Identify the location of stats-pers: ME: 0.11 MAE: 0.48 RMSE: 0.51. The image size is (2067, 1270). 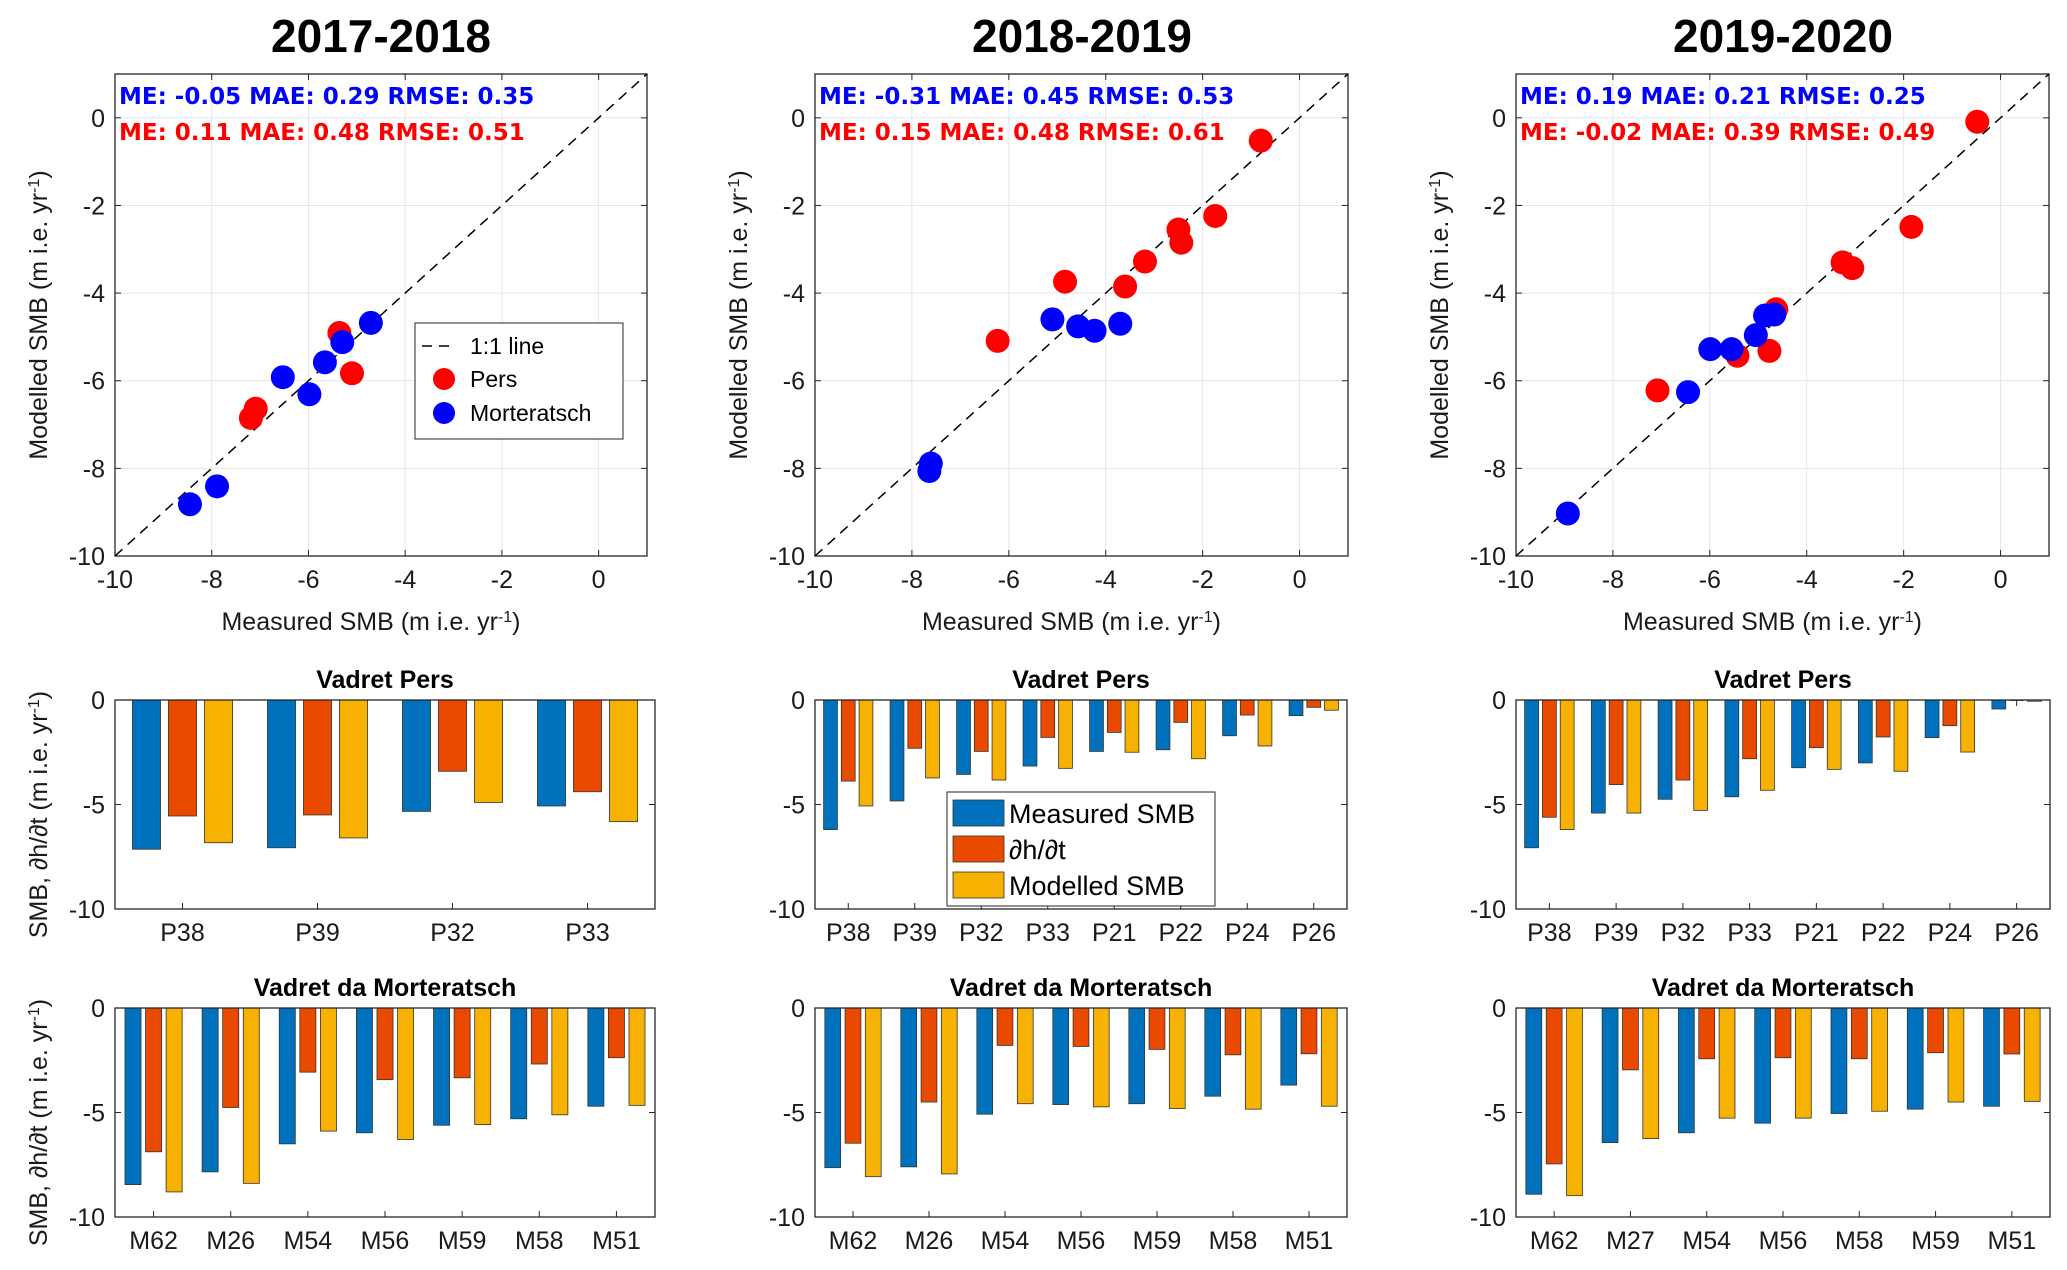
(322, 133).